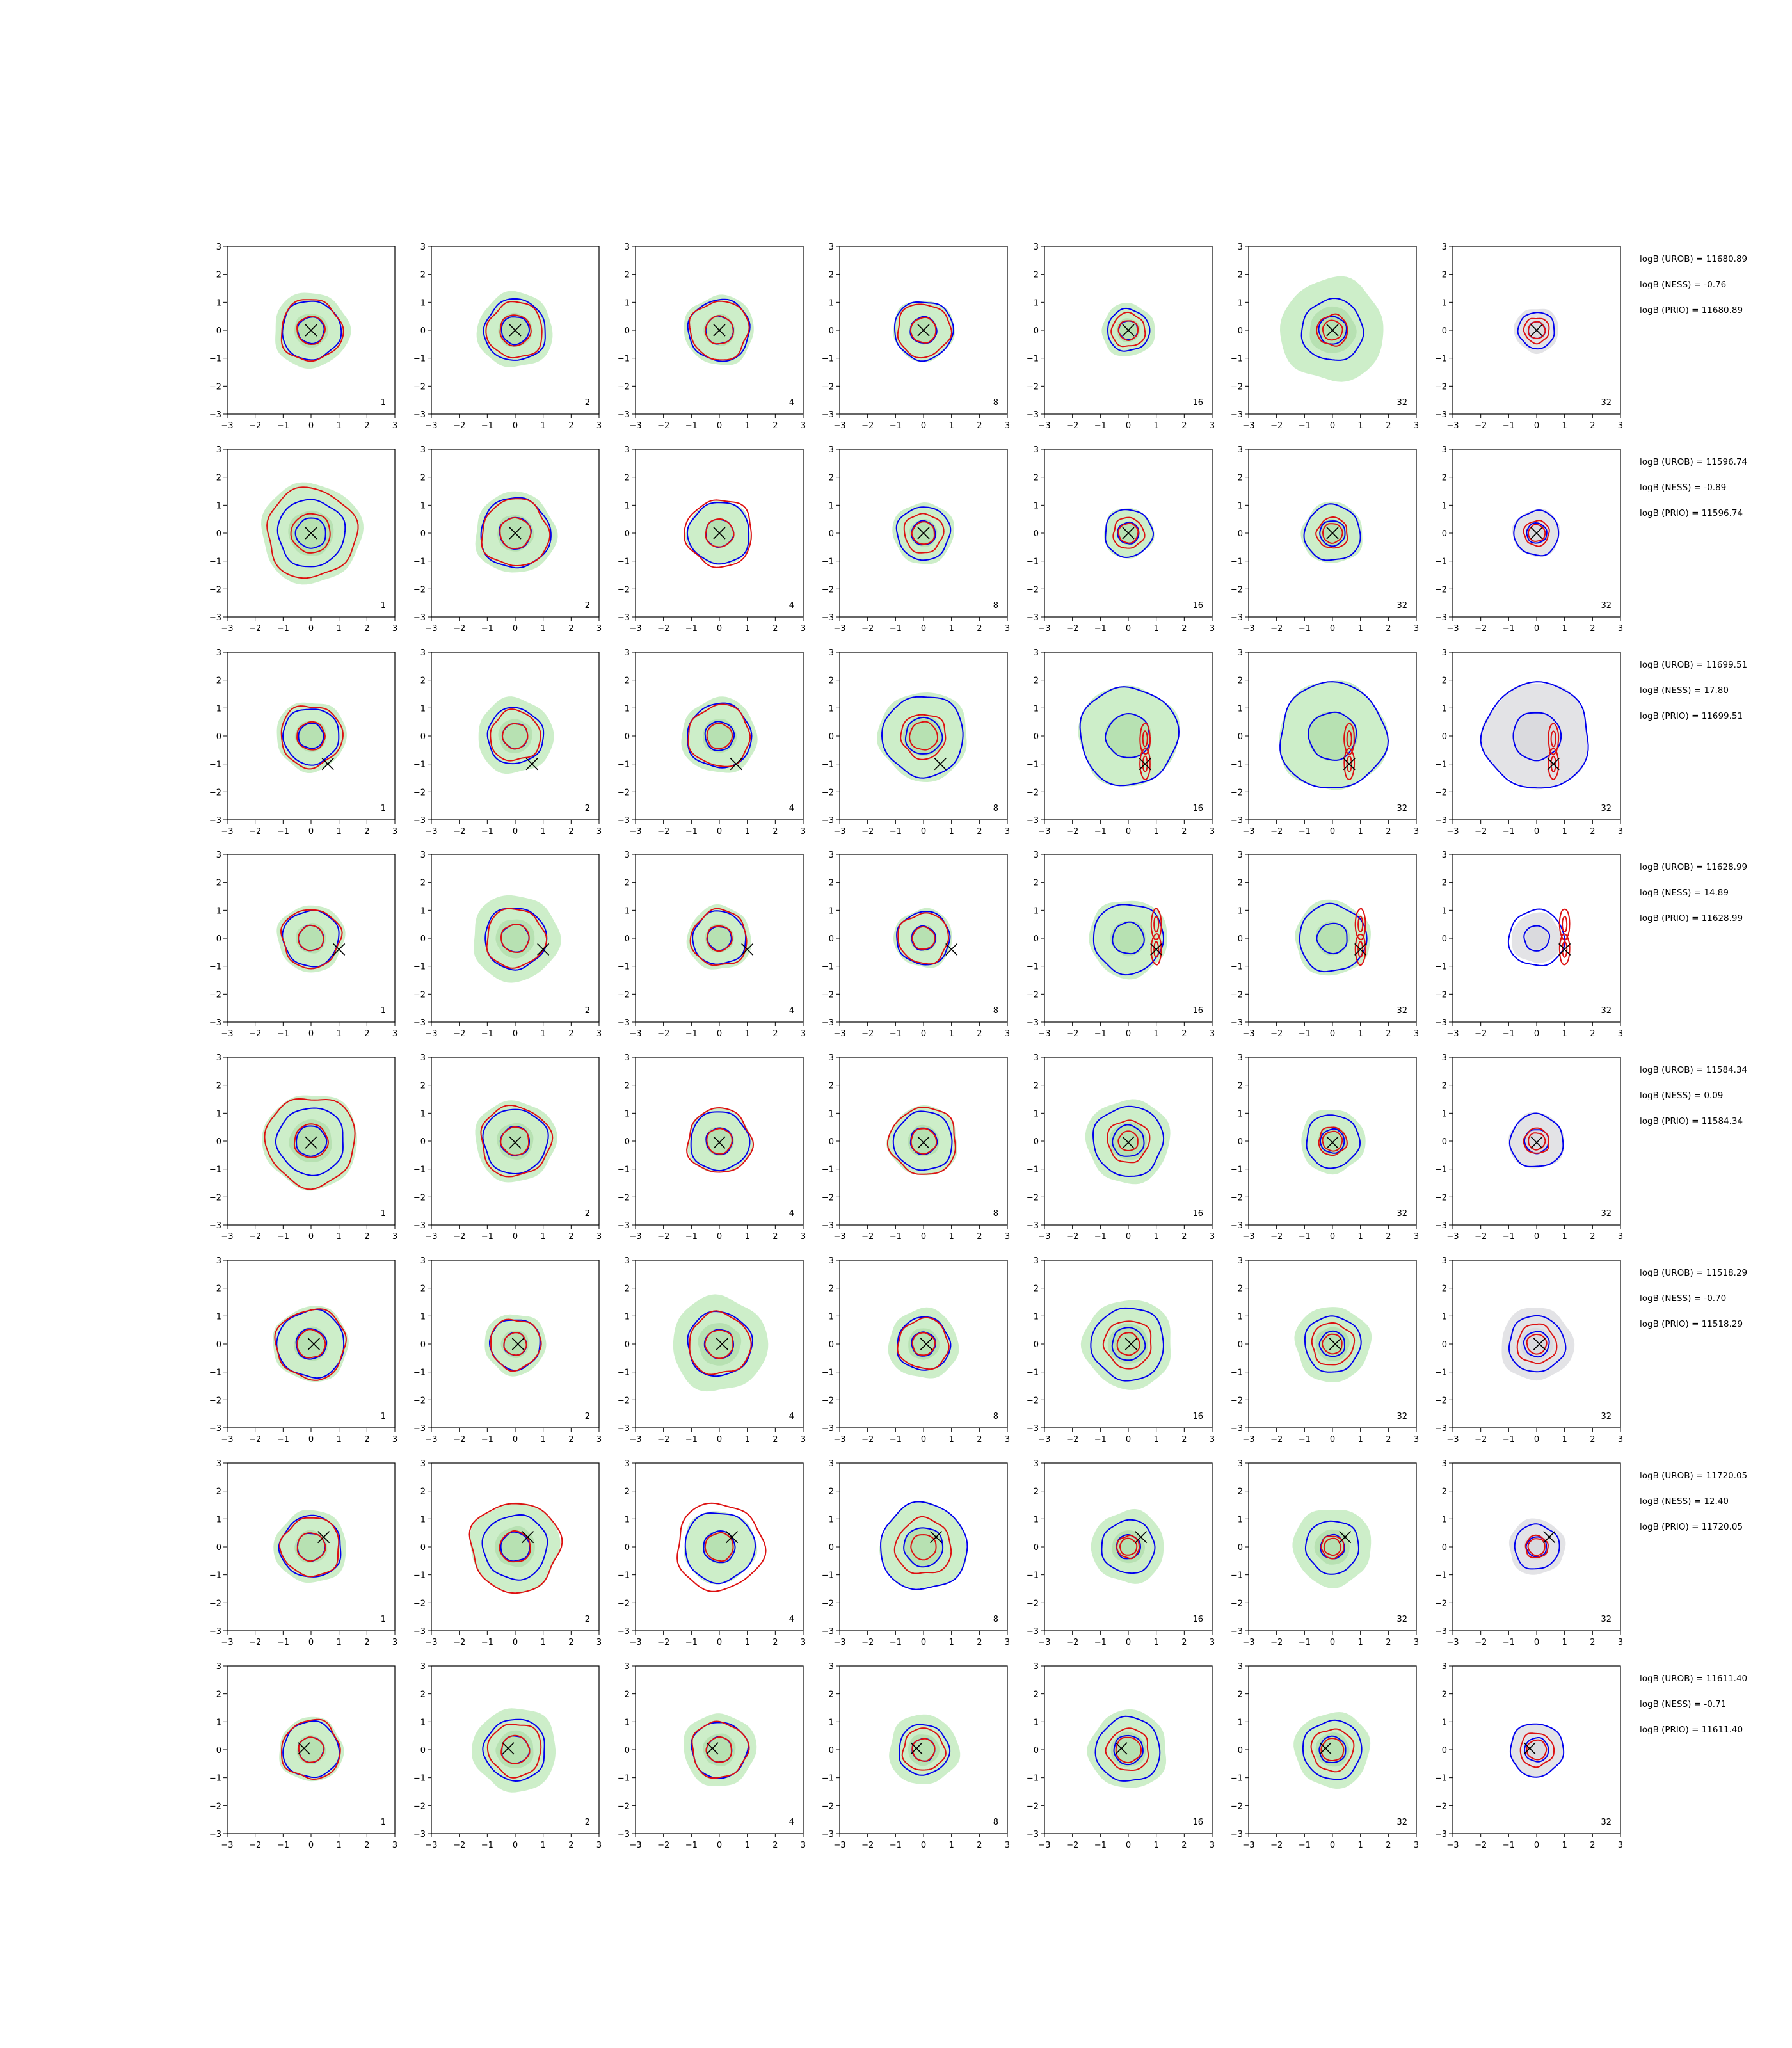 Image resolution: width=1792 pixels, height=2048 pixels. Describe the element at coordinates (383, 403) in the screenshot. I see `panel-index-label: 1` at that location.